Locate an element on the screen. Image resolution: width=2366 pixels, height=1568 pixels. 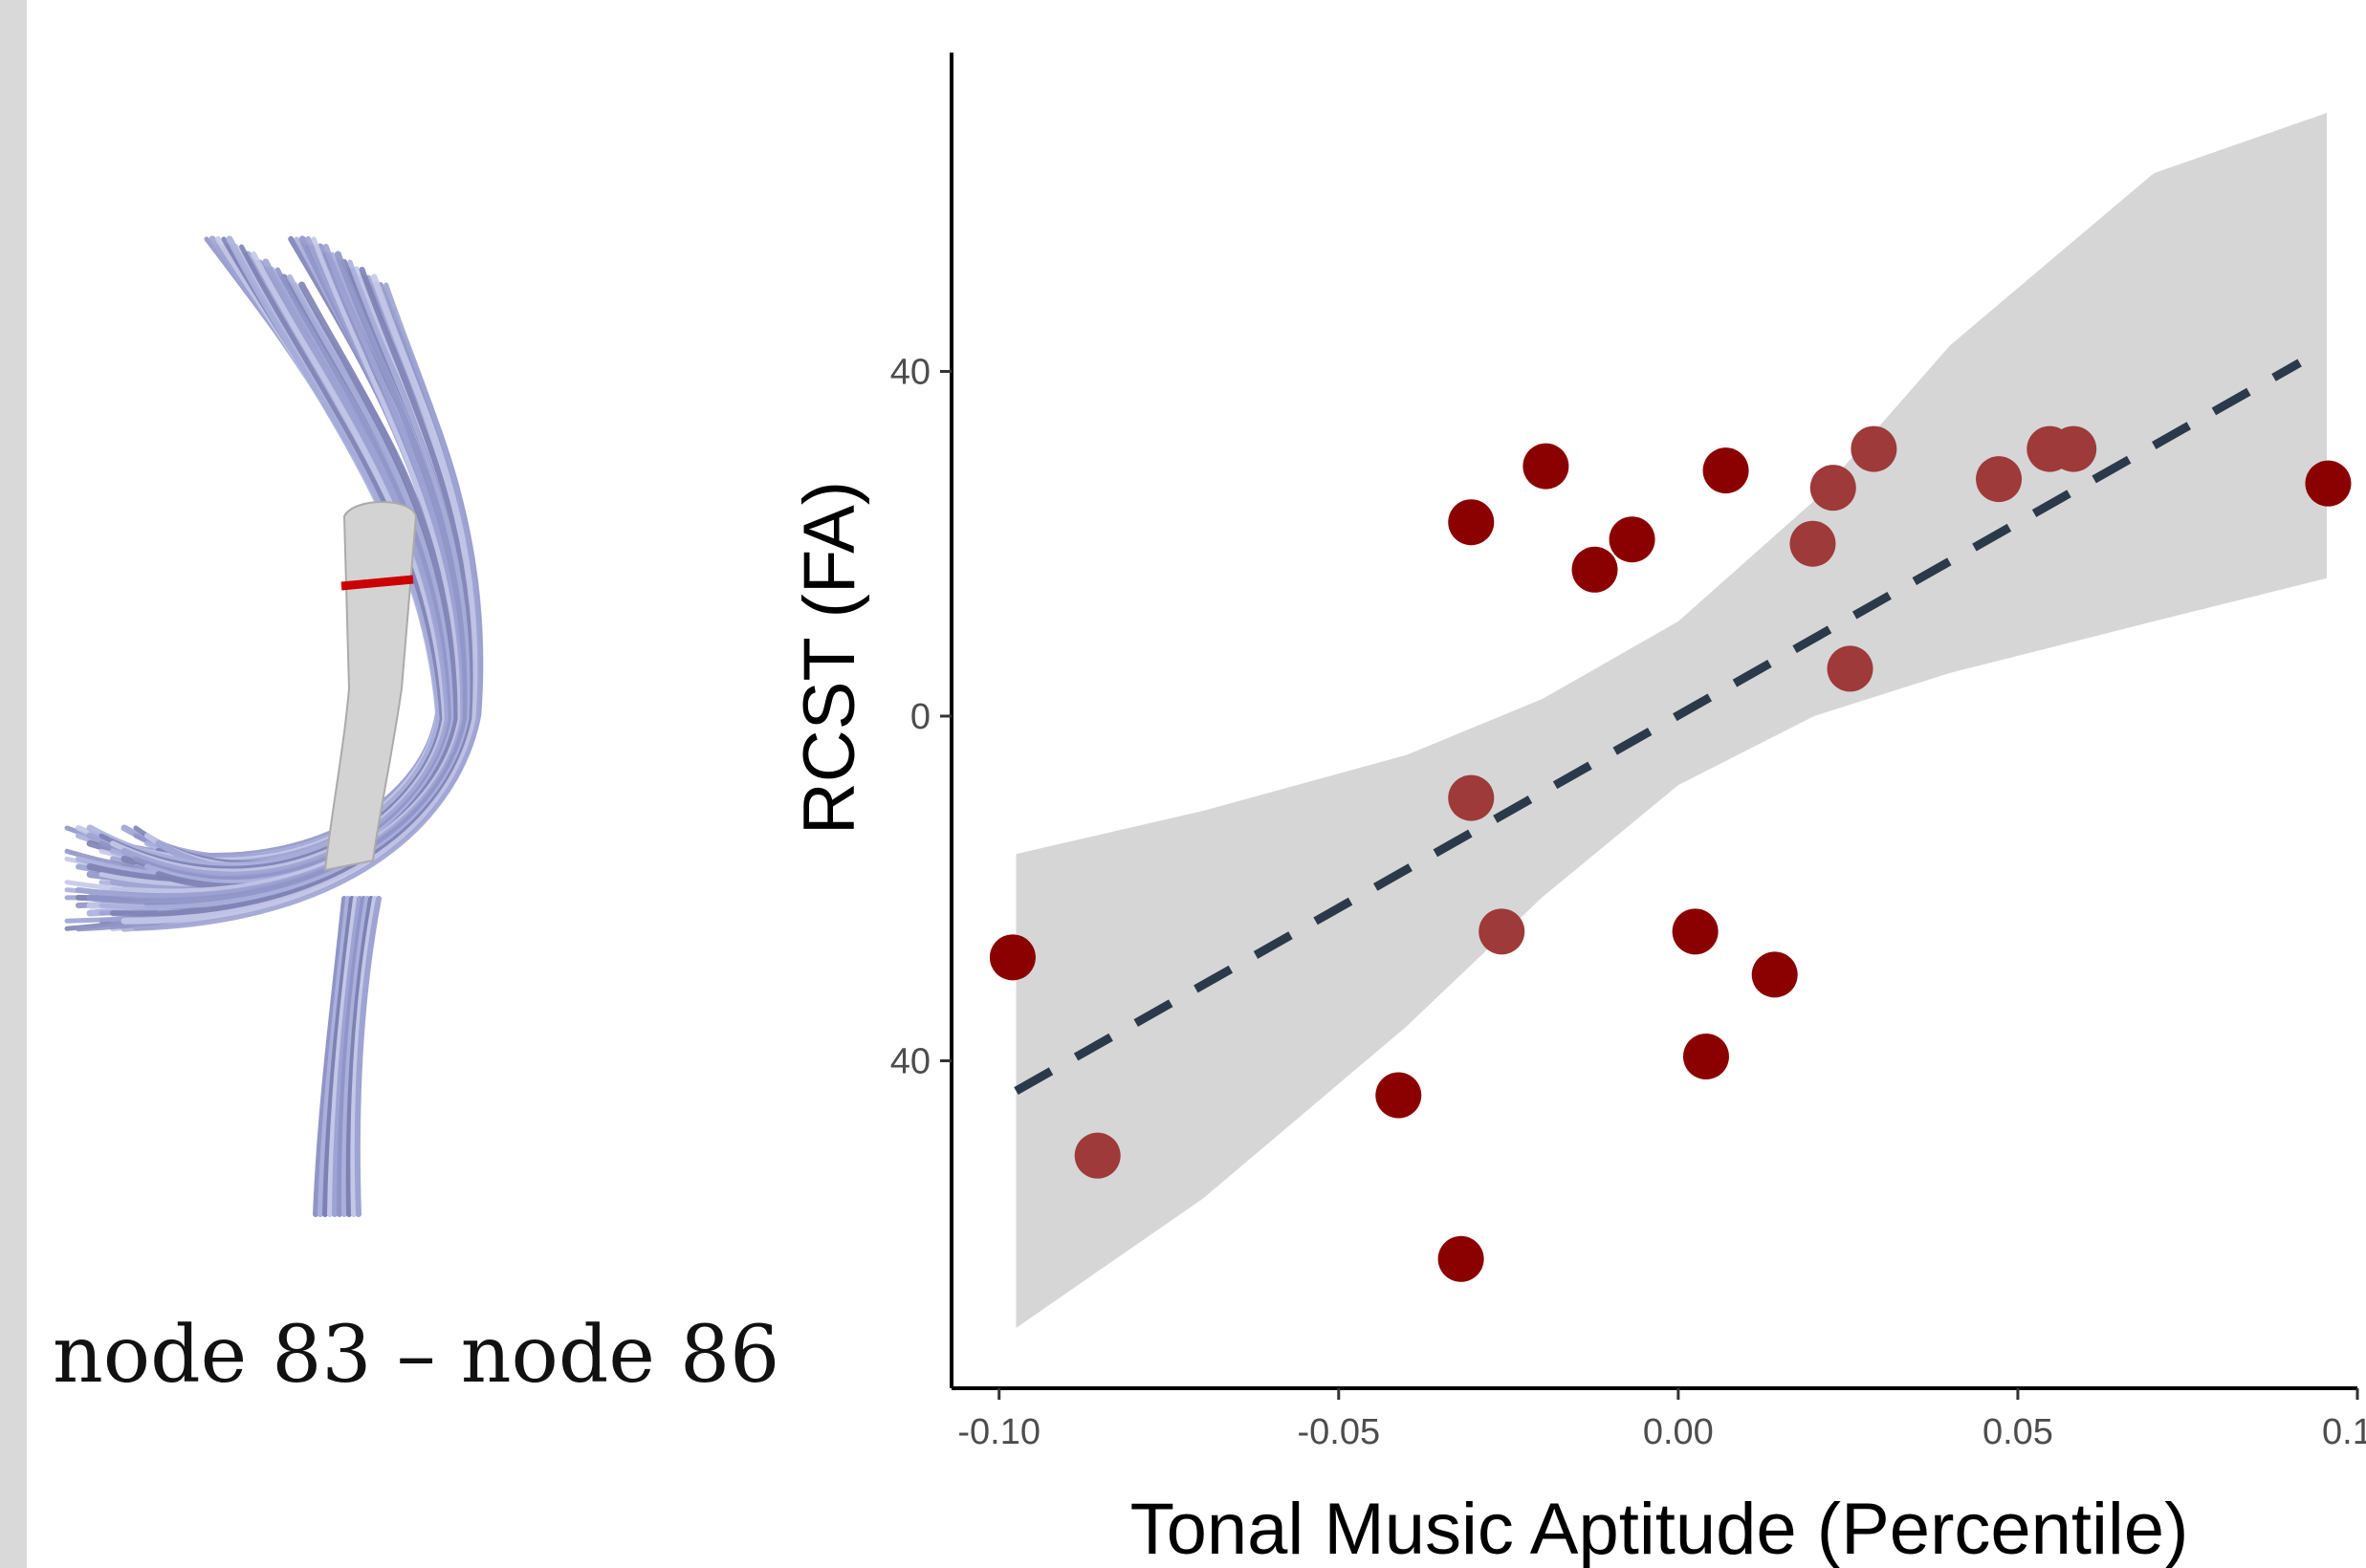
x-tick-label: -0.05 is located at coordinates (1338, 1432).